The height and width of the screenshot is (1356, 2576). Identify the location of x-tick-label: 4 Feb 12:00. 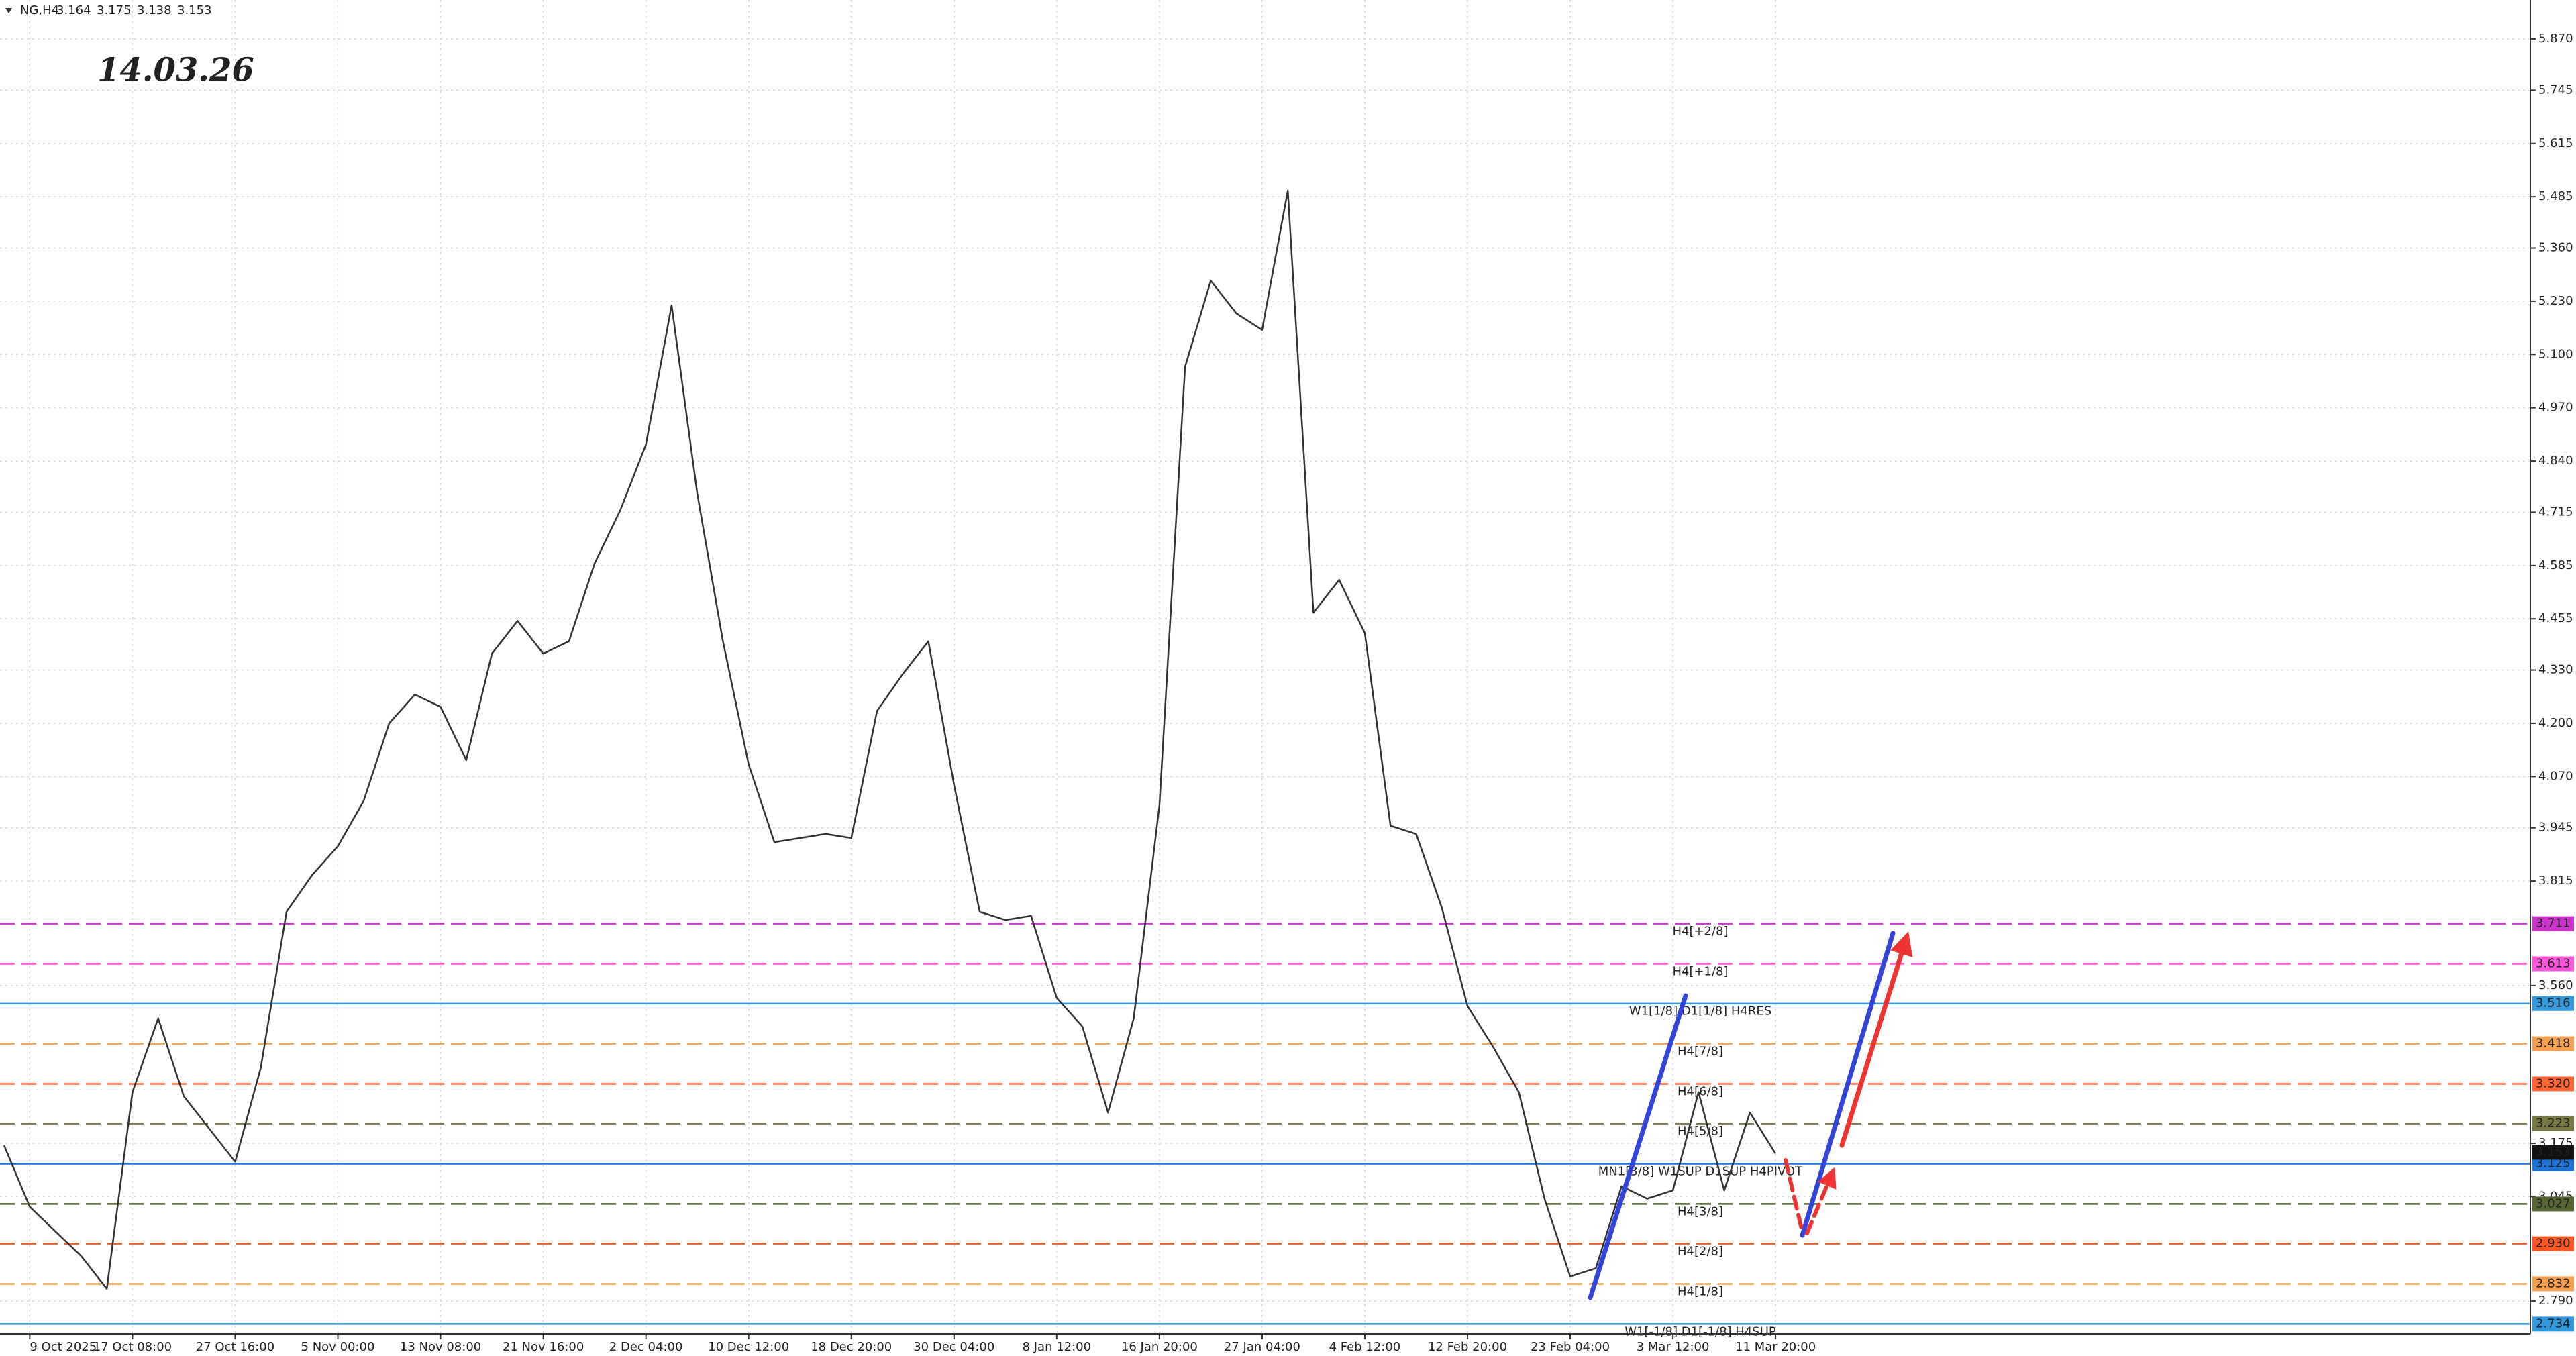
(1365, 1347).